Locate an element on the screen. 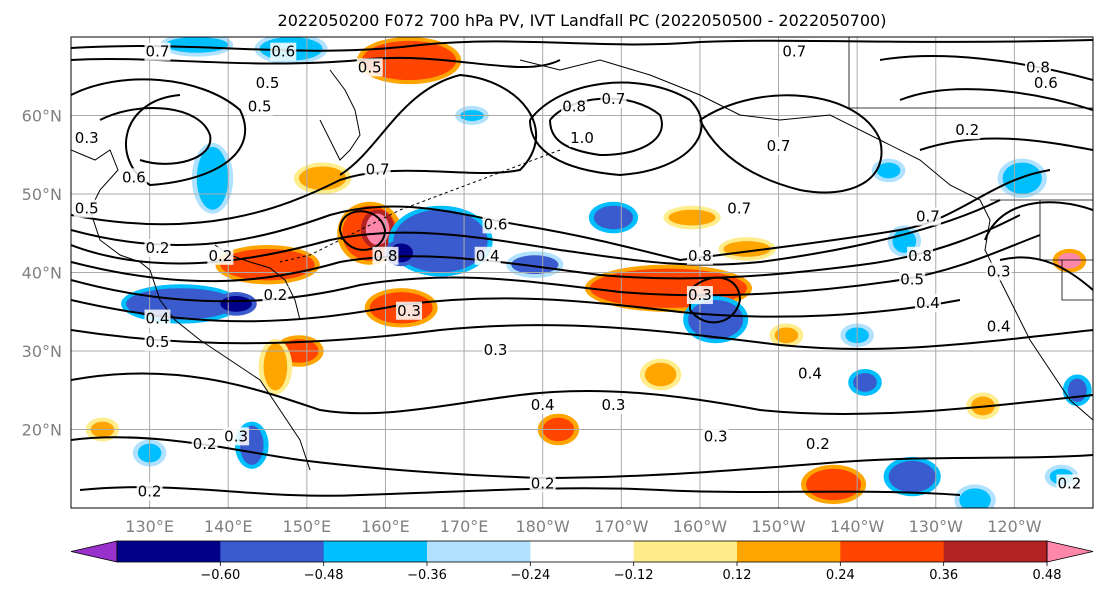  contour-label-23: 0.7 is located at coordinates (739, 209).